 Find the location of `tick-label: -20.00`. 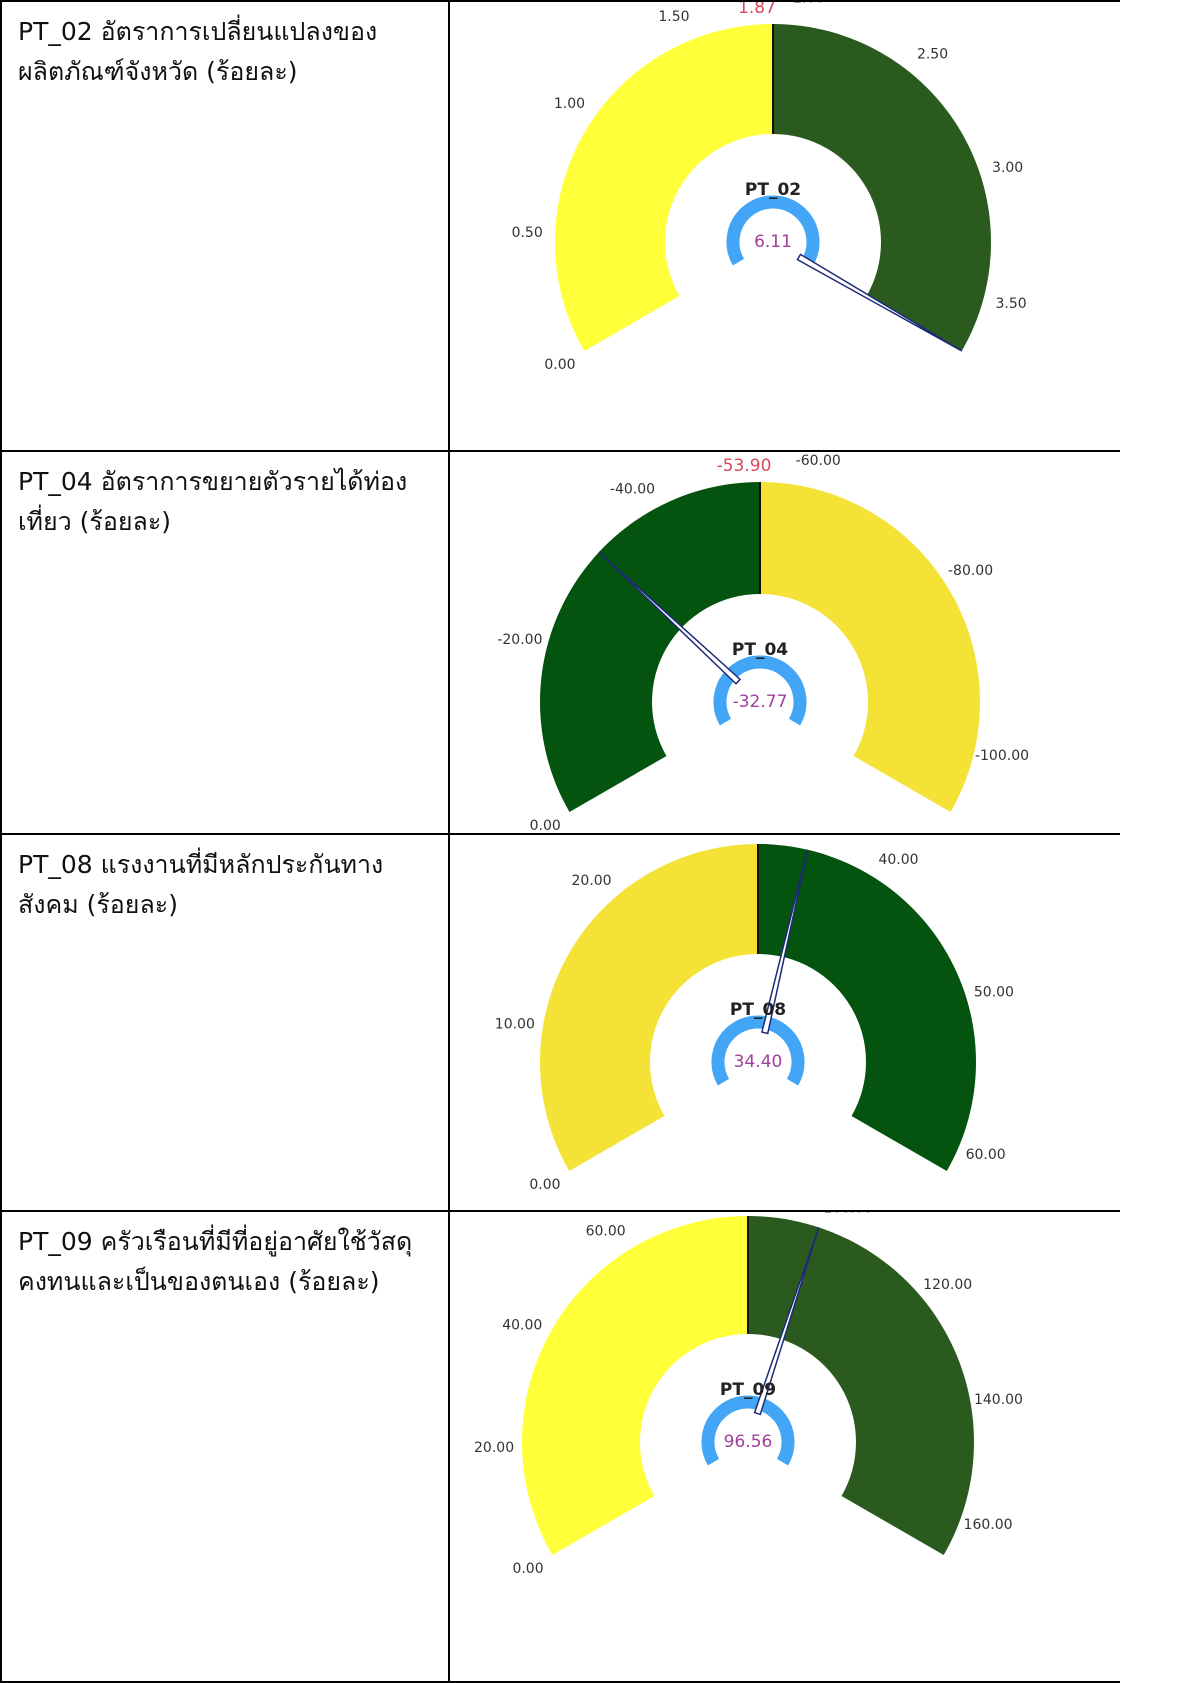

tick-label: -20.00 is located at coordinates (519, 640).